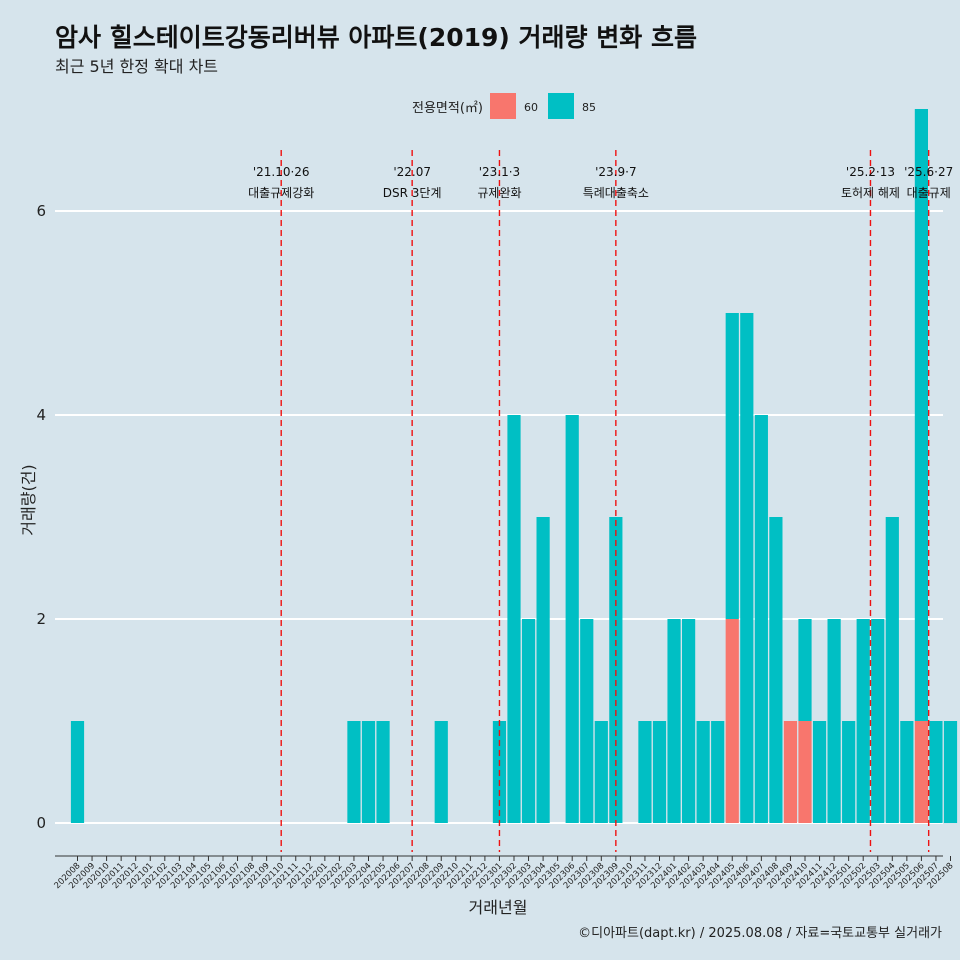 The image size is (960, 960). I want to click on event-label: 대출규제, so click(929, 193).